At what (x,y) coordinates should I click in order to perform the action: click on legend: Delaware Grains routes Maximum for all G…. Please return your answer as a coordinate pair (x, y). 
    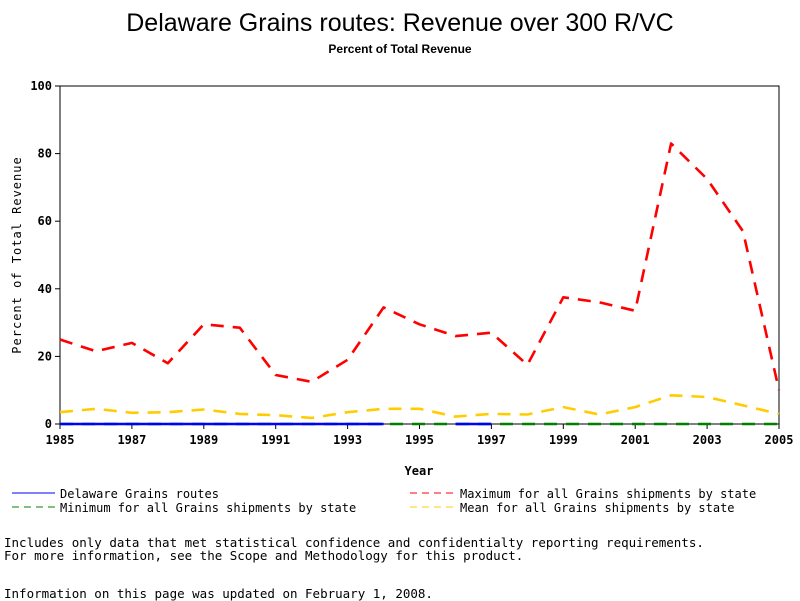
    Looking at the image, I should click on (384, 501).